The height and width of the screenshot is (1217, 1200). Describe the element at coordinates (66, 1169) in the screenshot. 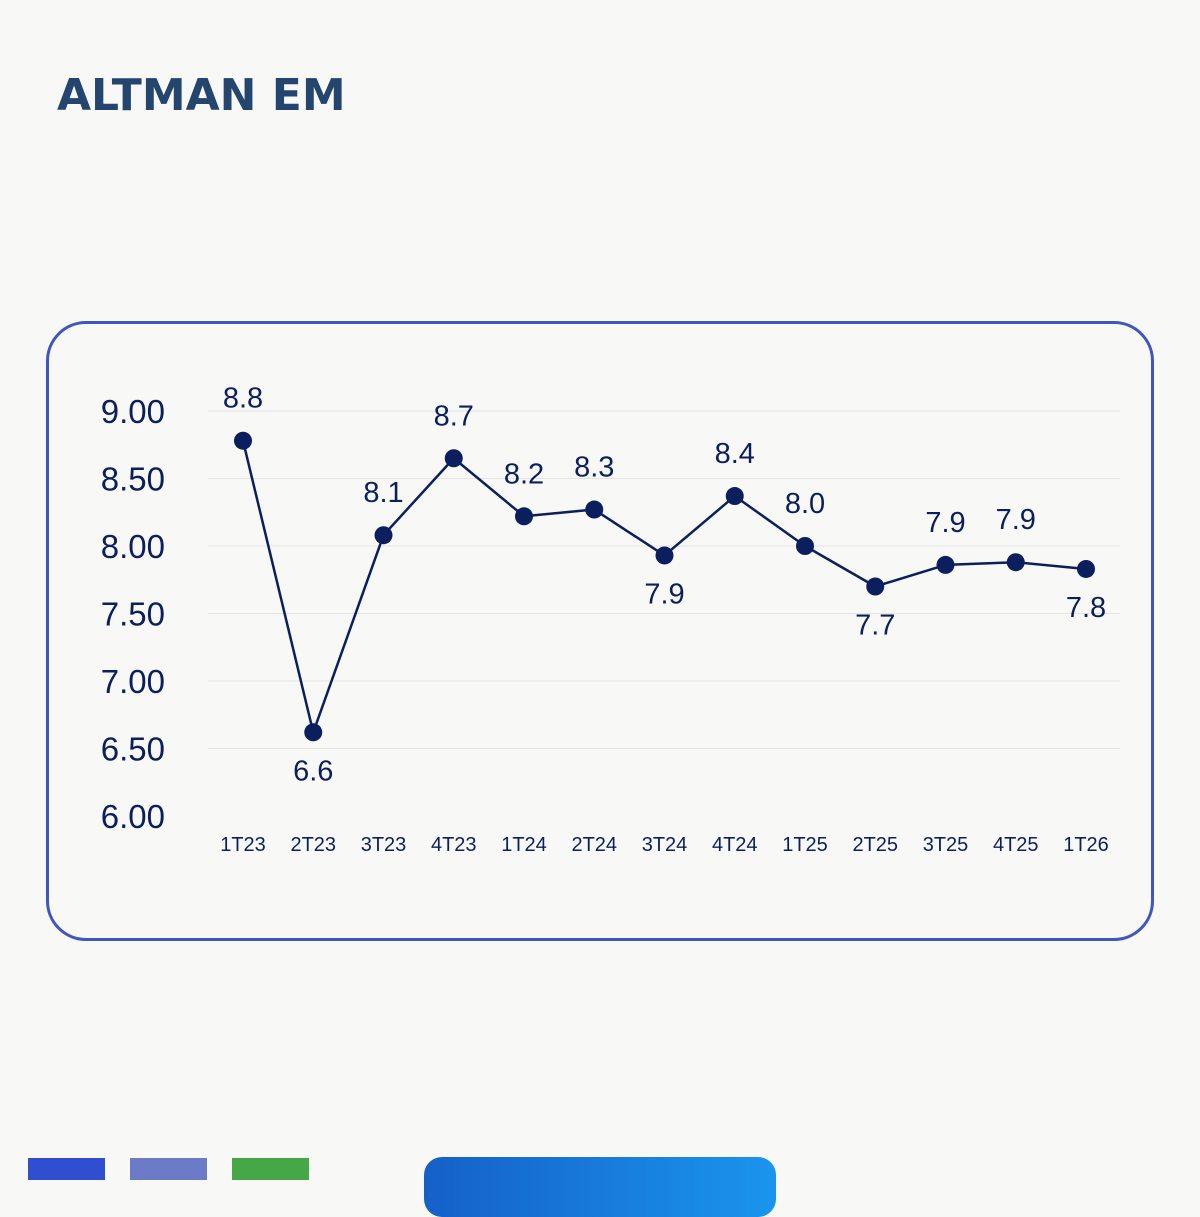

I see `footer-bar-blue` at that location.